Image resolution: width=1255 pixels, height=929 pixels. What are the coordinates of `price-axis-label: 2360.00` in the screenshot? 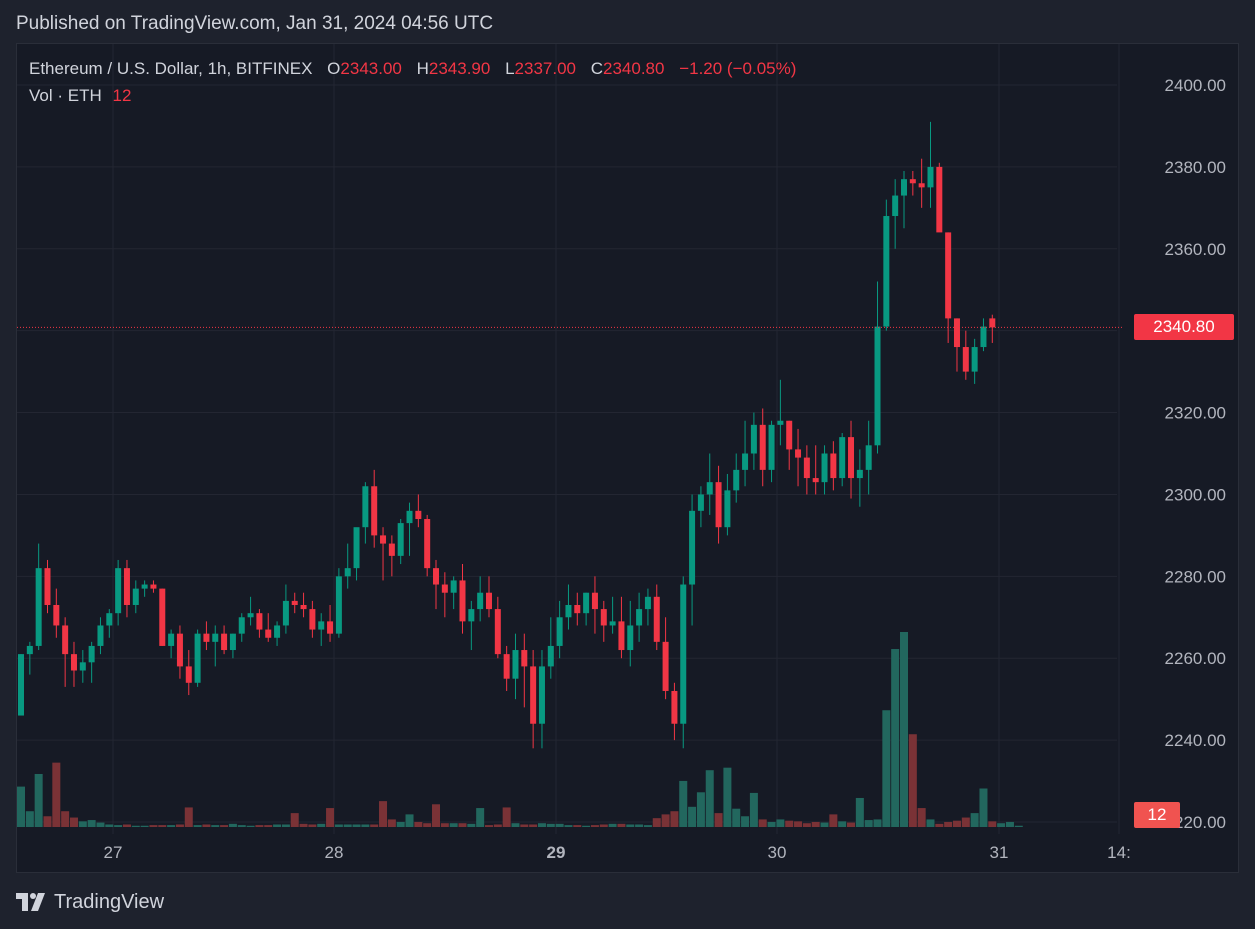 It's located at (1195, 249).